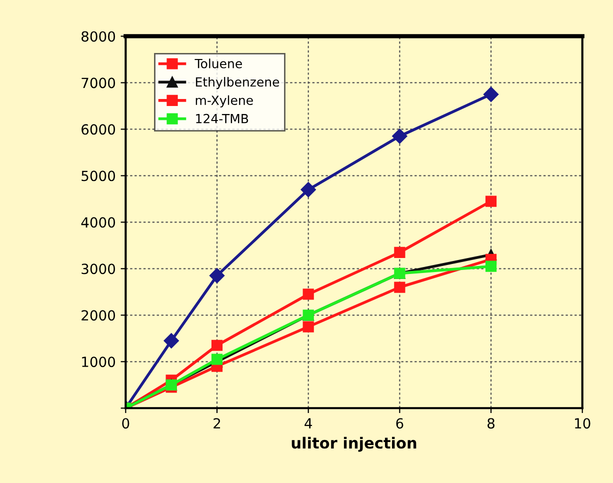  I want to click on legend-label: 124-TMB, so click(222, 119).